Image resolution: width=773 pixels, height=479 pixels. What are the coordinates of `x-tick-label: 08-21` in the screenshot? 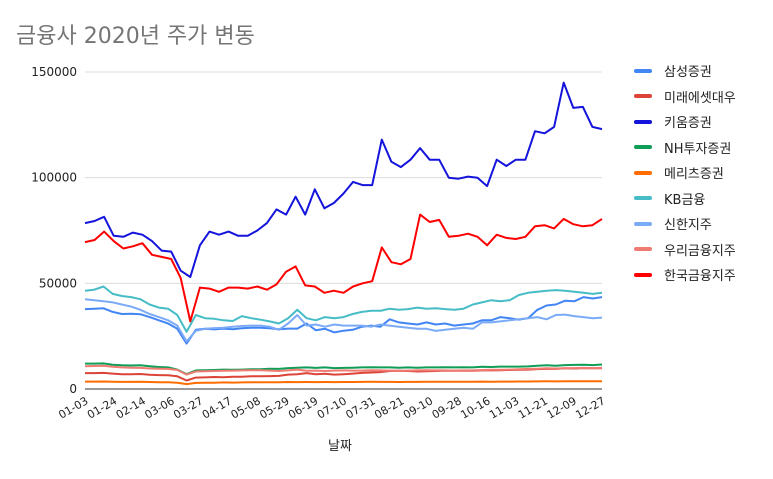 It's located at (389, 407).